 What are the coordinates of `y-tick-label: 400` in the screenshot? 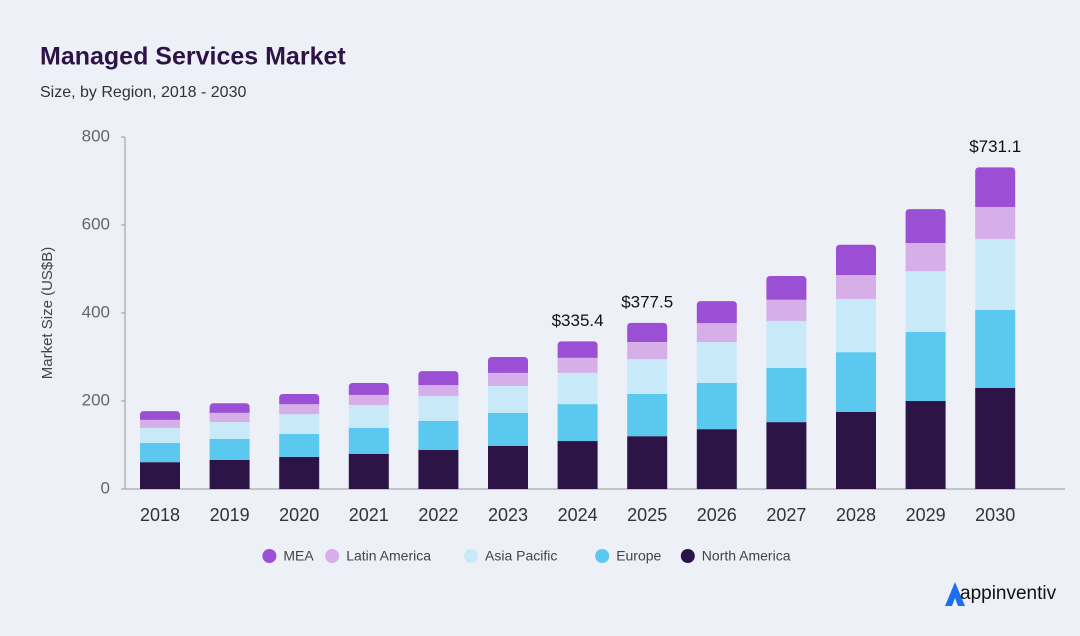 It's located at (96, 311).